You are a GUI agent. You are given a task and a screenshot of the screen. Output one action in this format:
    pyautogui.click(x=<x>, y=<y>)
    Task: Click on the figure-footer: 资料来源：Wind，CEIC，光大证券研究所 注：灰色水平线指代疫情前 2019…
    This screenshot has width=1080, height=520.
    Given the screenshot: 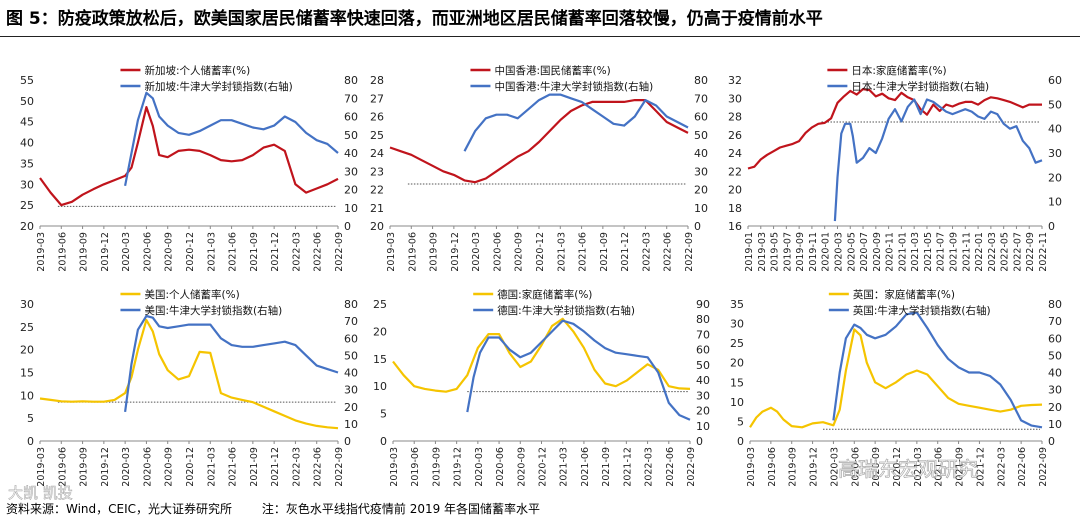 What is the action you would take?
    pyautogui.click(x=273, y=508)
    